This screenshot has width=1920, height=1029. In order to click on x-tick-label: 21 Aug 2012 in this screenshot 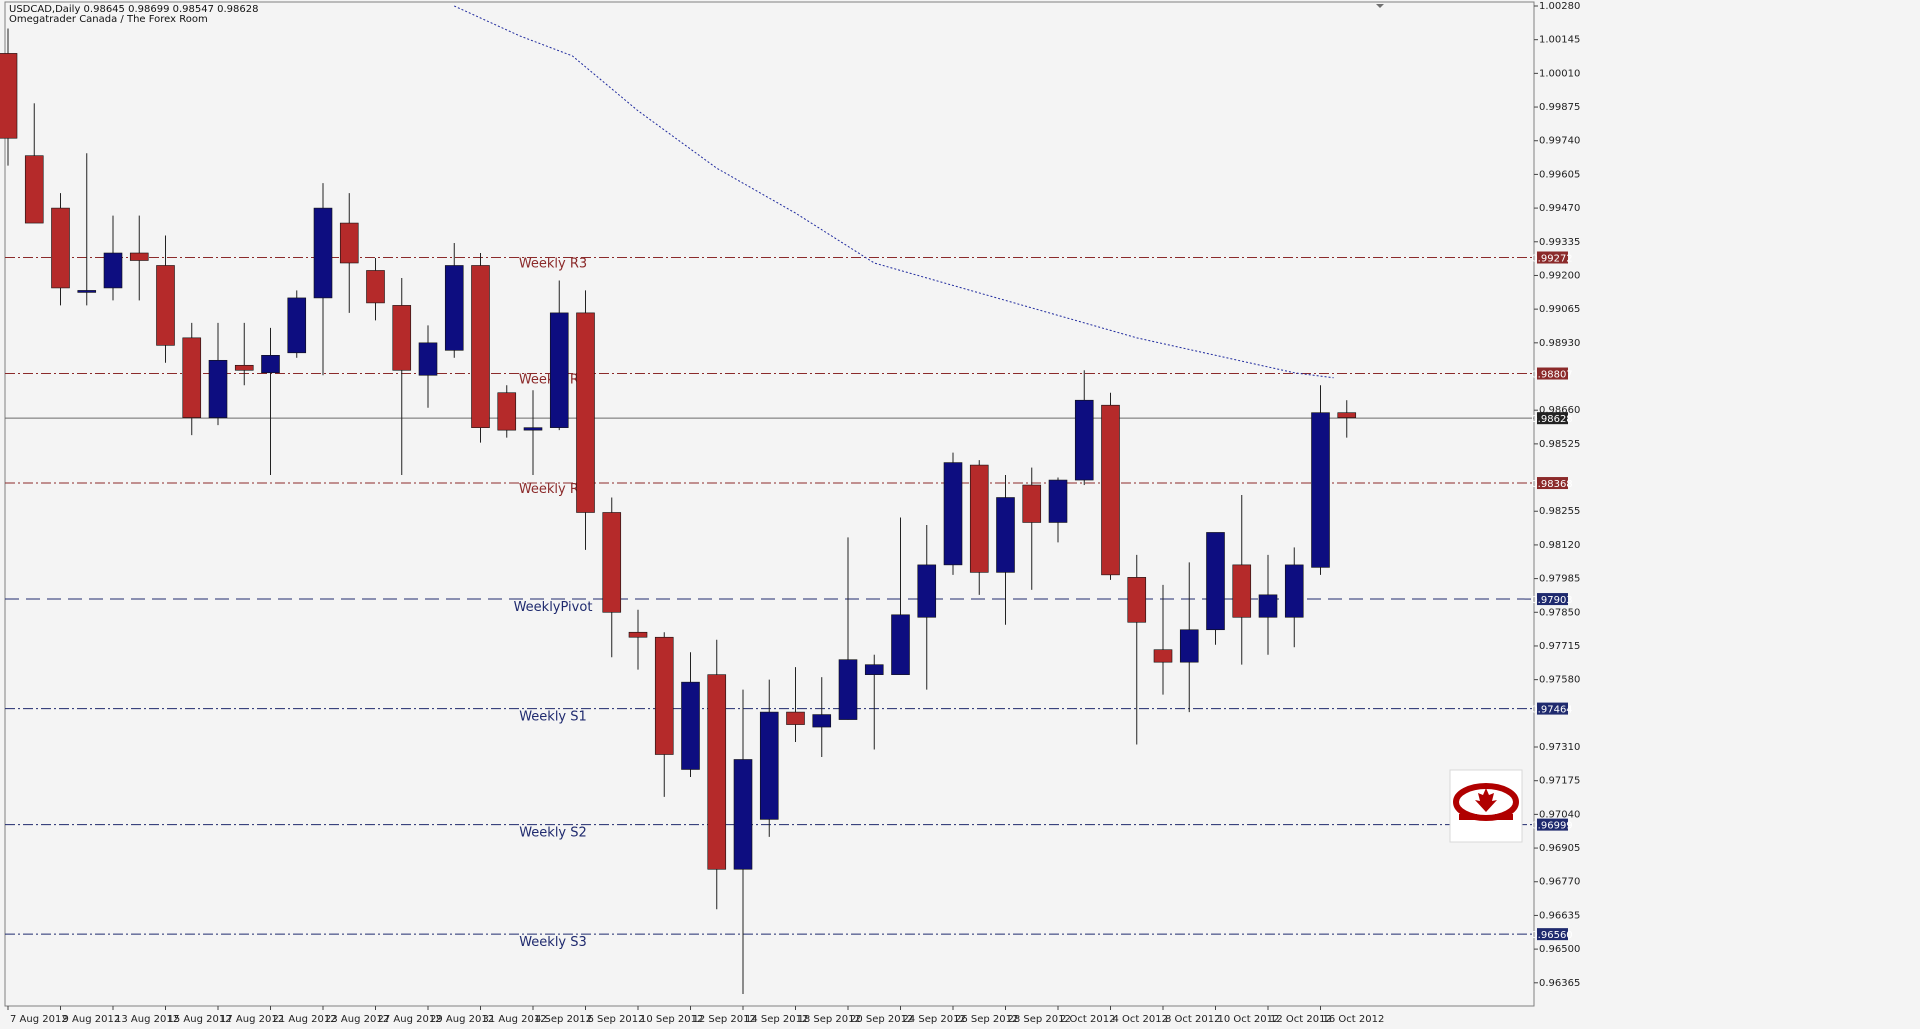, I will do `click(305, 1019)`.